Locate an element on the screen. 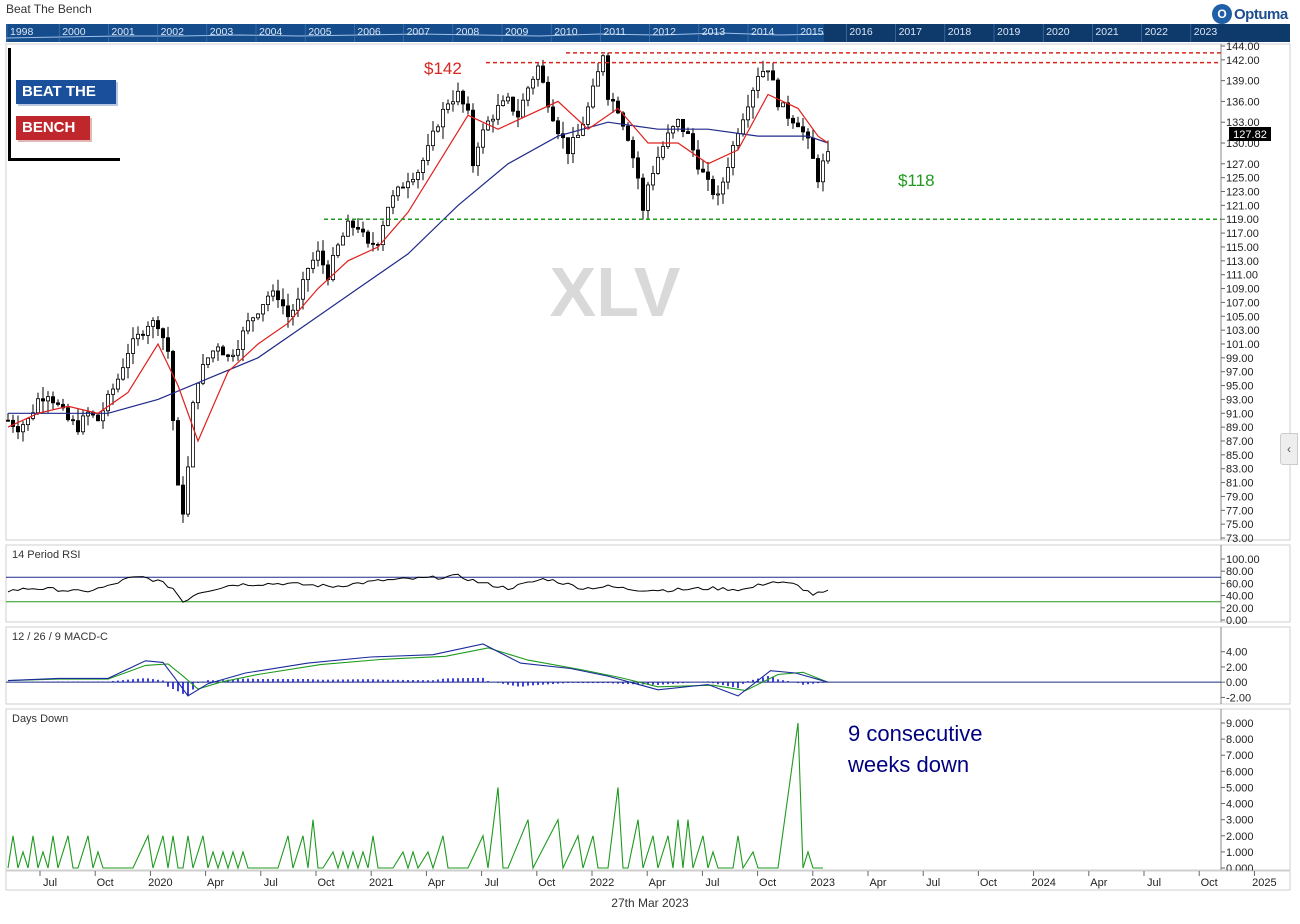  navigator-year-label: 2001 is located at coordinates (123, 32).